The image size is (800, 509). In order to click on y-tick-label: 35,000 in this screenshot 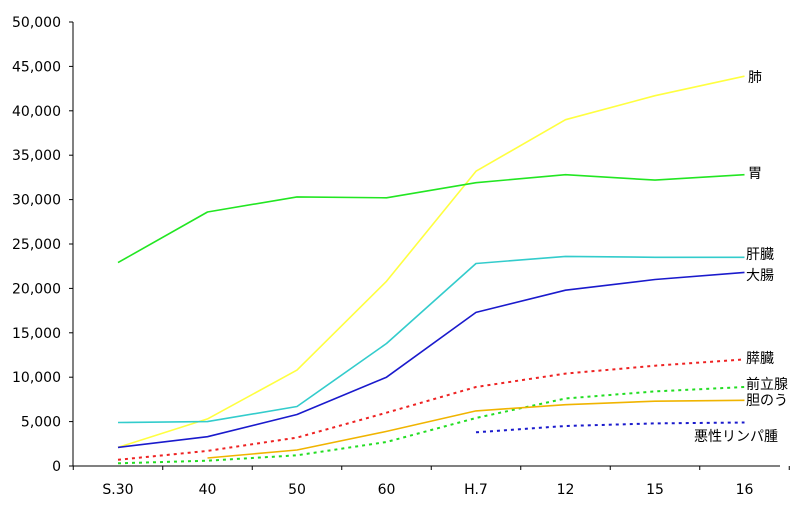, I will do `click(36, 156)`.